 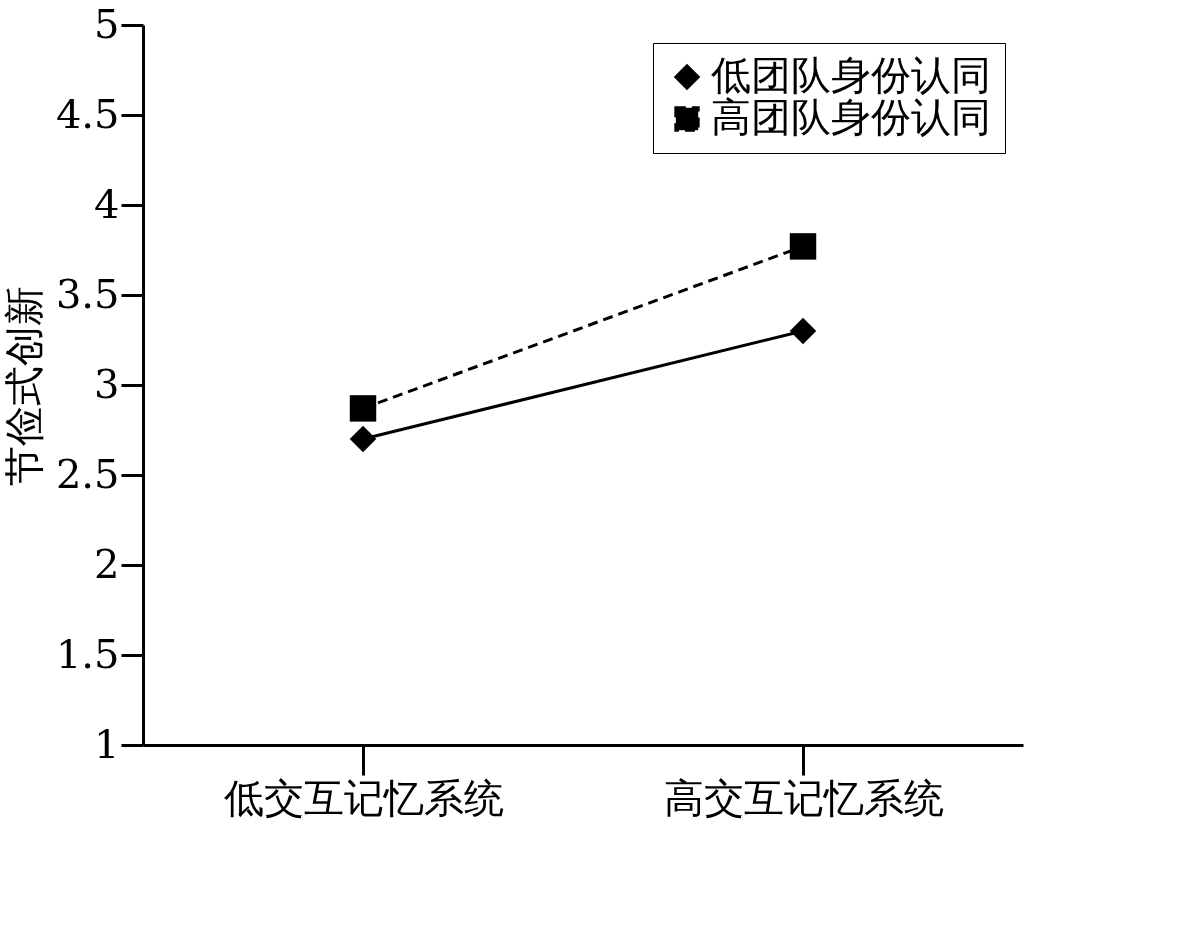 What do you see at coordinates (107, 203) in the screenshot?
I see `y-tick-label: 4` at bounding box center [107, 203].